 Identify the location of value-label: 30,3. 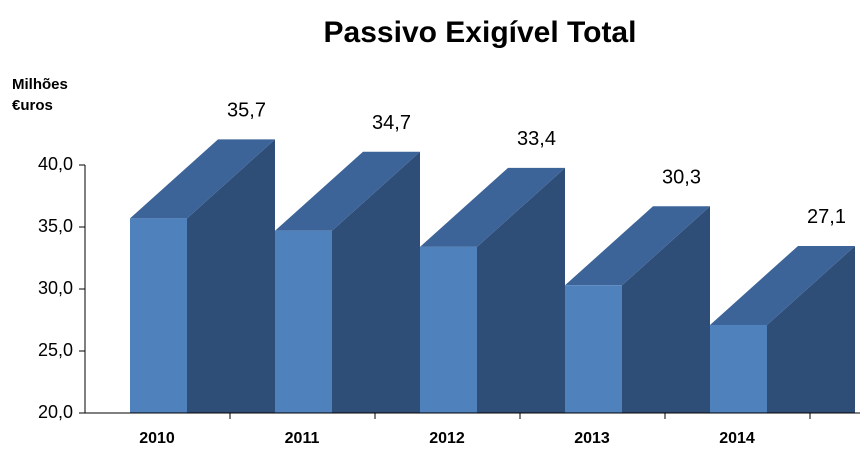
(681, 178).